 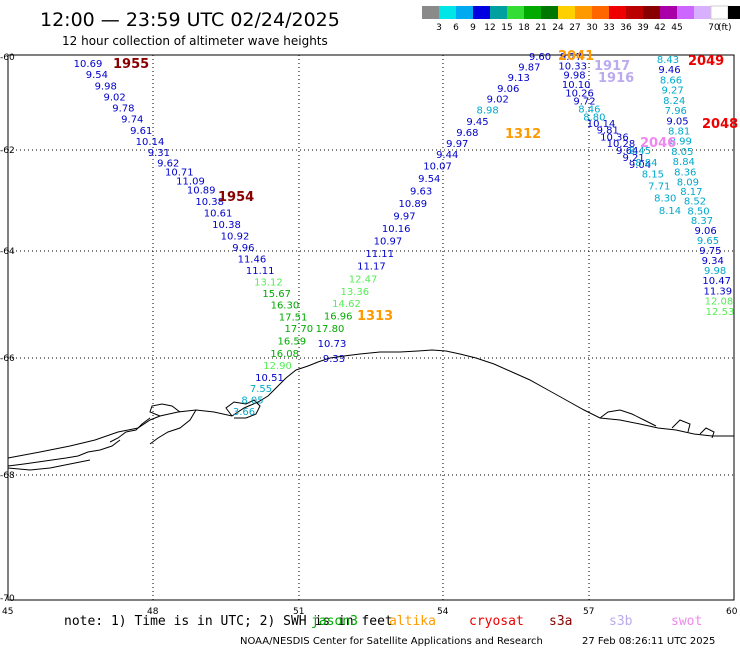 What do you see at coordinates (190, 181) in the screenshot?
I see `swh-value: 11.09` at bounding box center [190, 181].